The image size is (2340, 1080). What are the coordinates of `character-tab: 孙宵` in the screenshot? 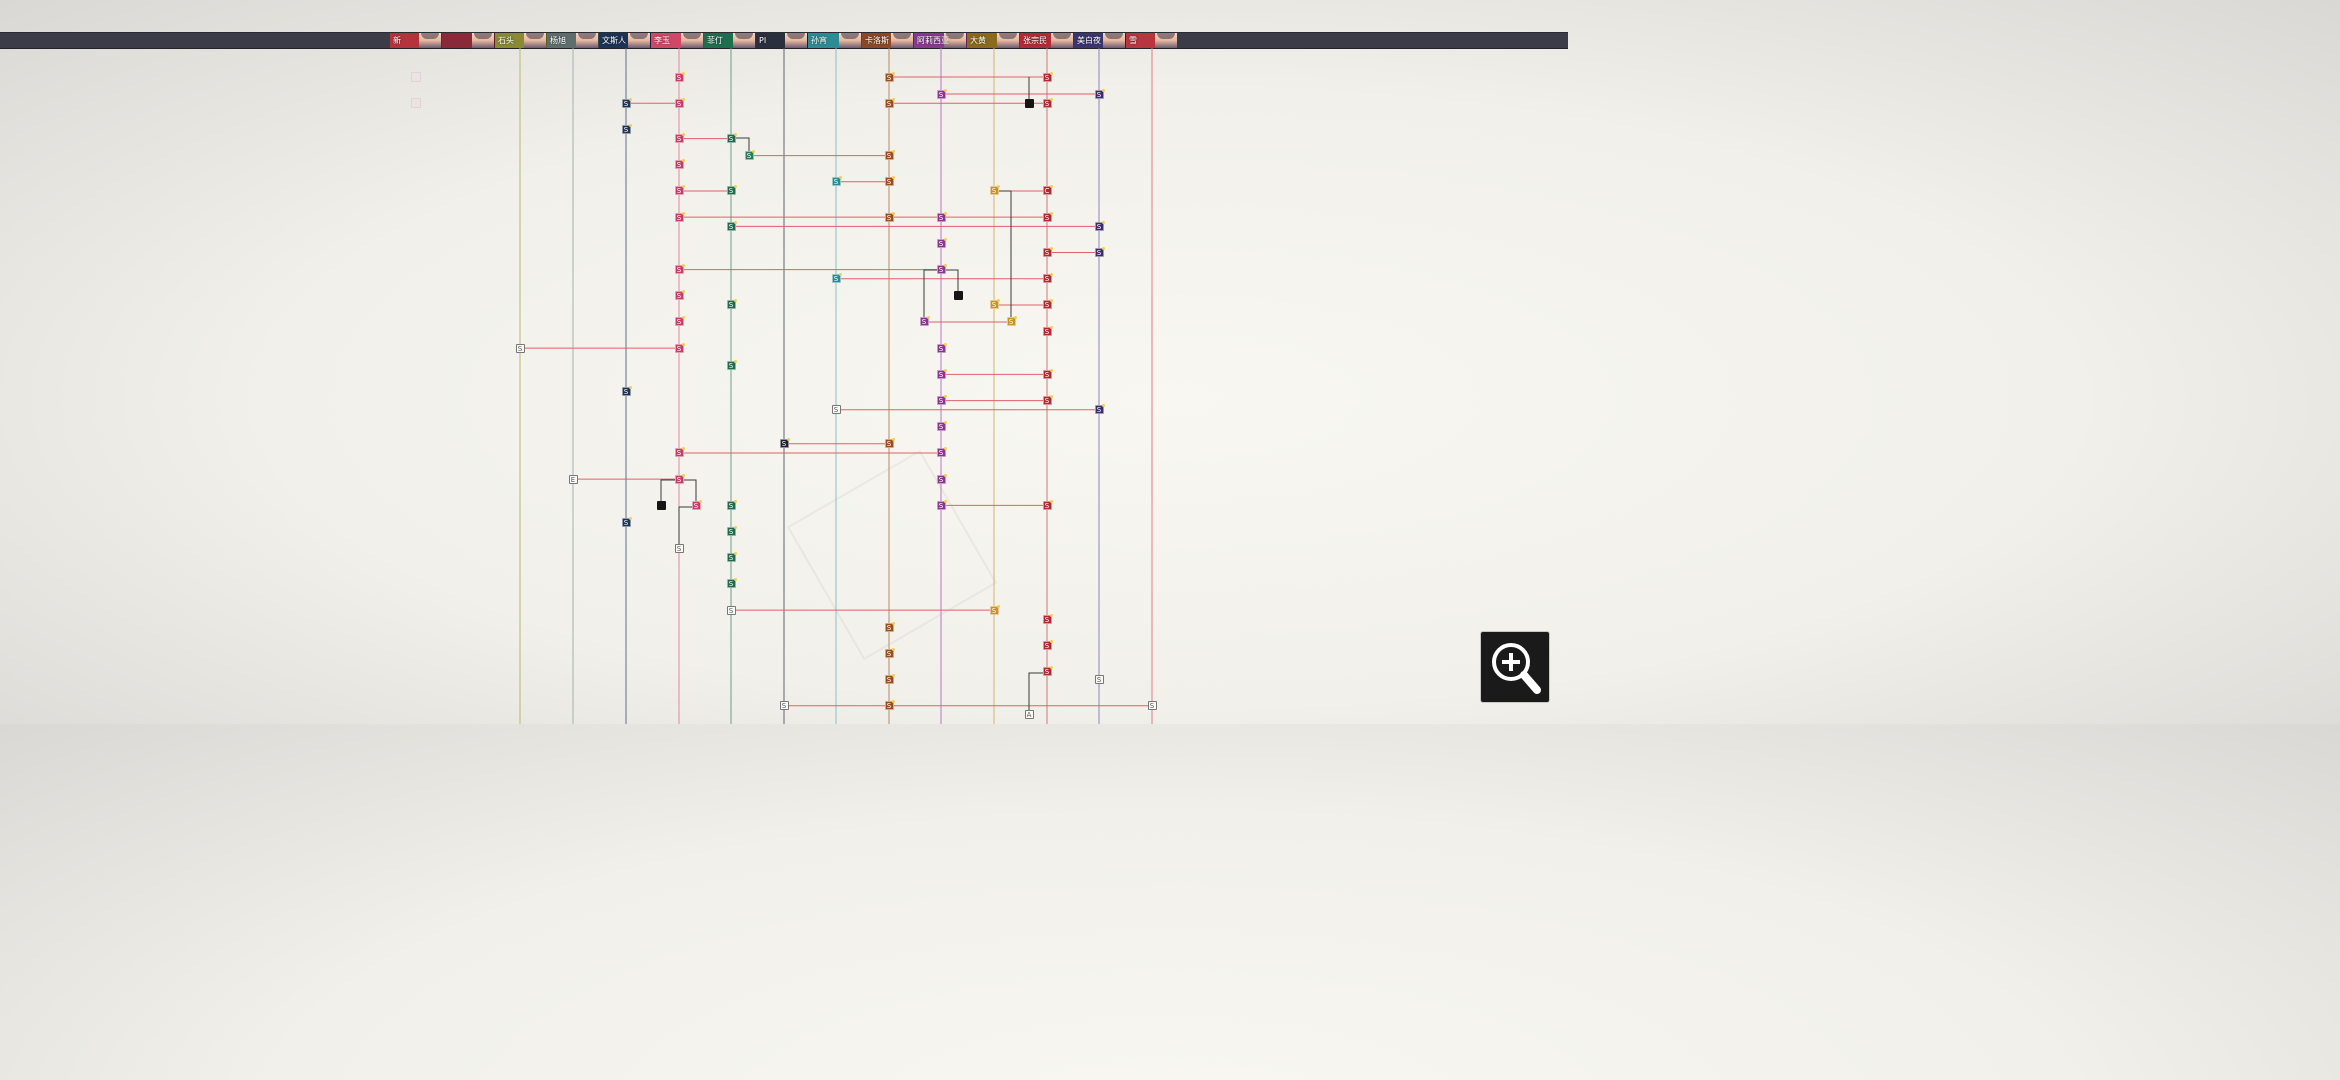 It's located at (835, 40).